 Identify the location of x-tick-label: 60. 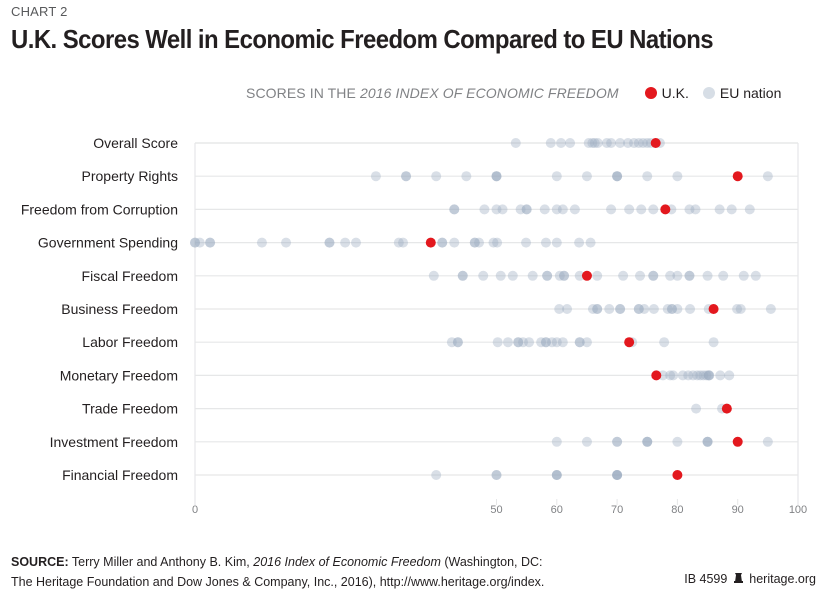
(557, 510).